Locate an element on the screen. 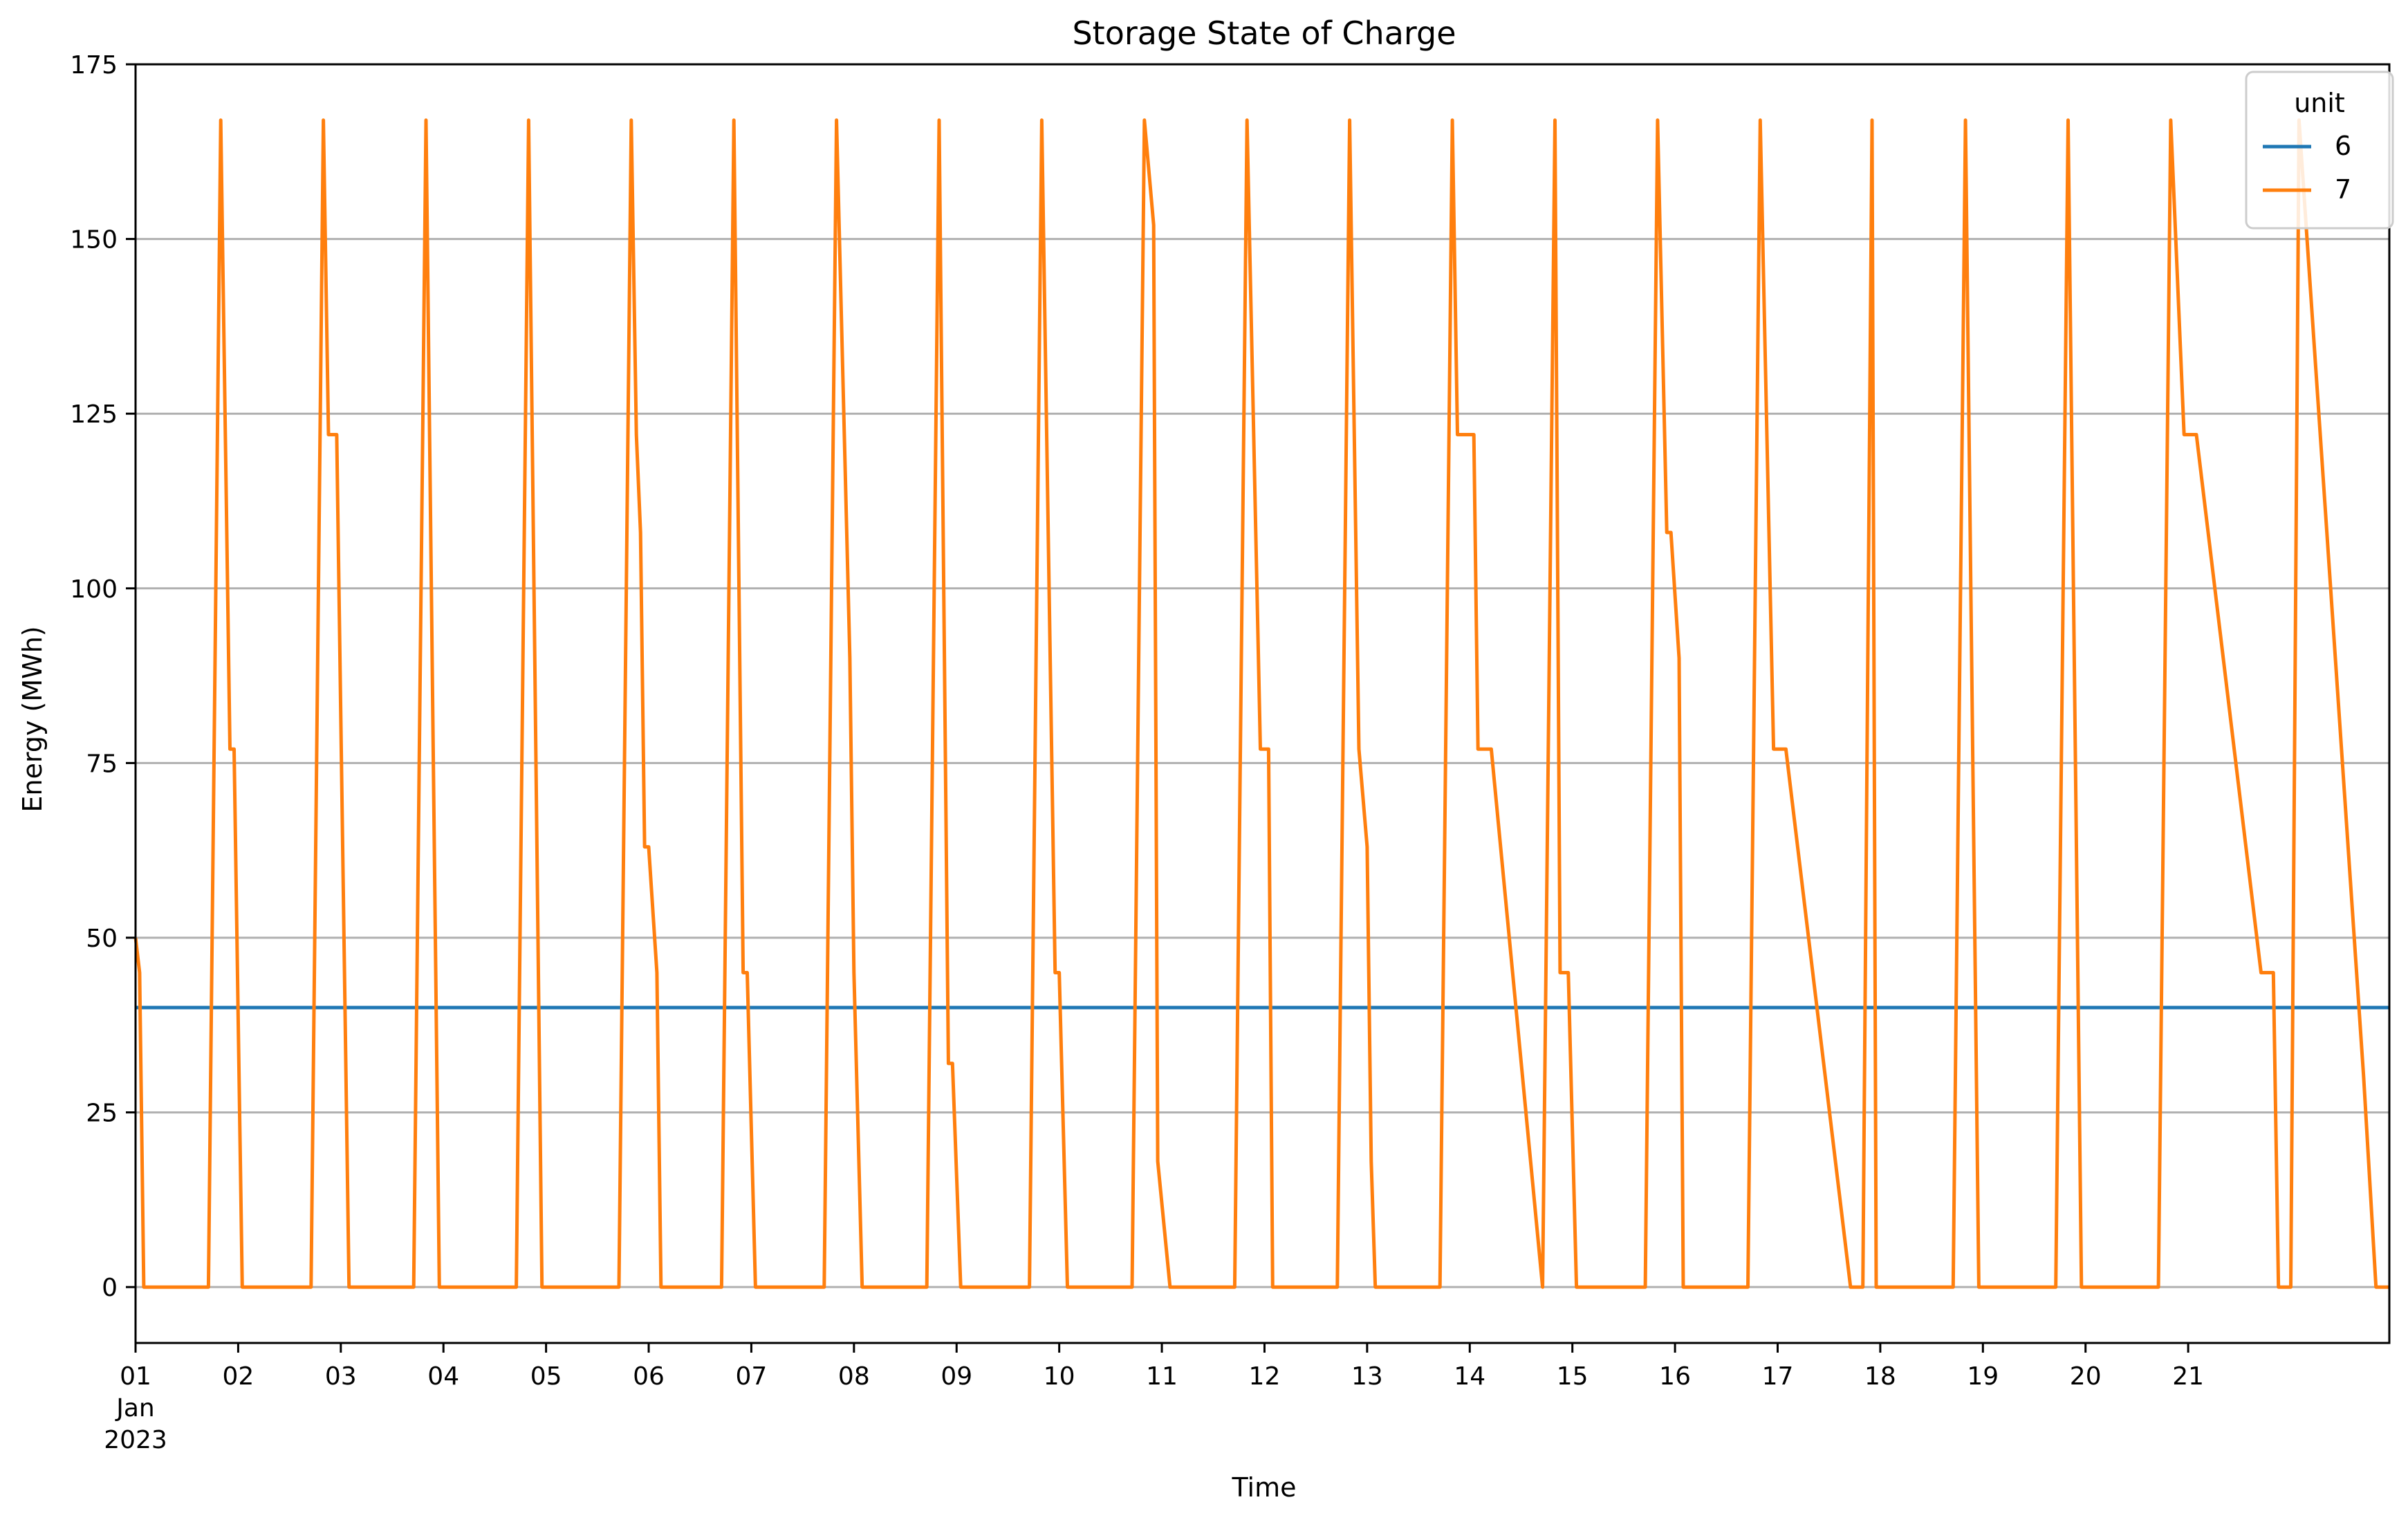 The height and width of the screenshot is (1520, 2408). x-tick-label: 13 is located at coordinates (1367, 1376).